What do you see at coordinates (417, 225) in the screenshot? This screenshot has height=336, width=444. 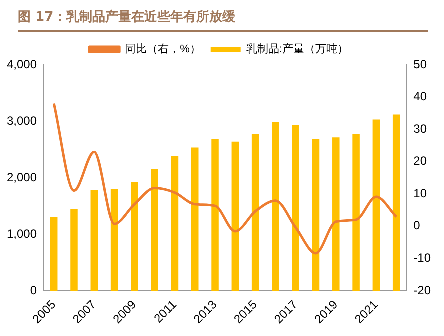 I see `y2-tick-label: 0` at bounding box center [417, 225].